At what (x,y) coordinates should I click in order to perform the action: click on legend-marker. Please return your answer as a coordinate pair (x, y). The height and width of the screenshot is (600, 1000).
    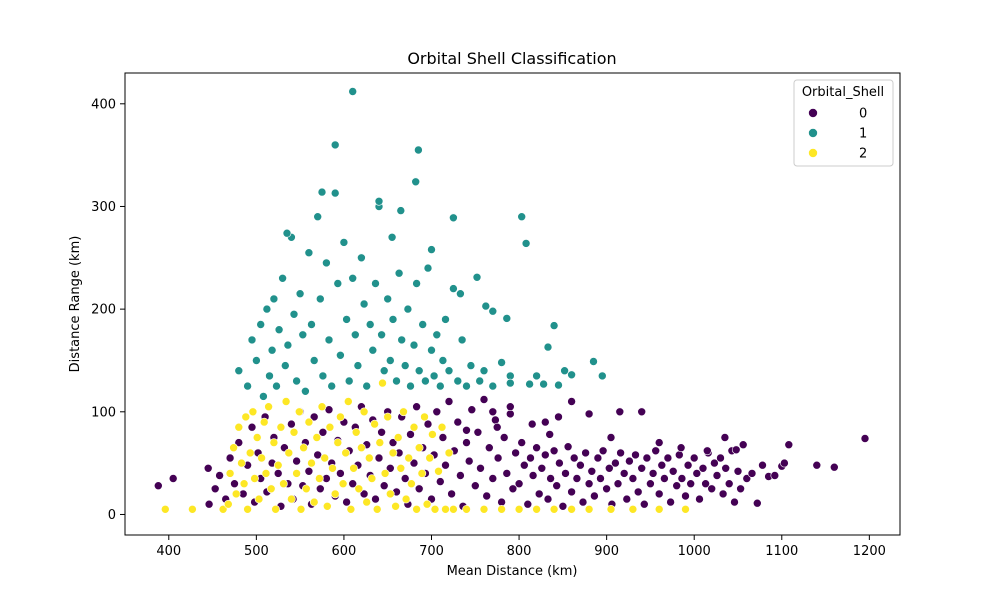
    Looking at the image, I should click on (813, 113).